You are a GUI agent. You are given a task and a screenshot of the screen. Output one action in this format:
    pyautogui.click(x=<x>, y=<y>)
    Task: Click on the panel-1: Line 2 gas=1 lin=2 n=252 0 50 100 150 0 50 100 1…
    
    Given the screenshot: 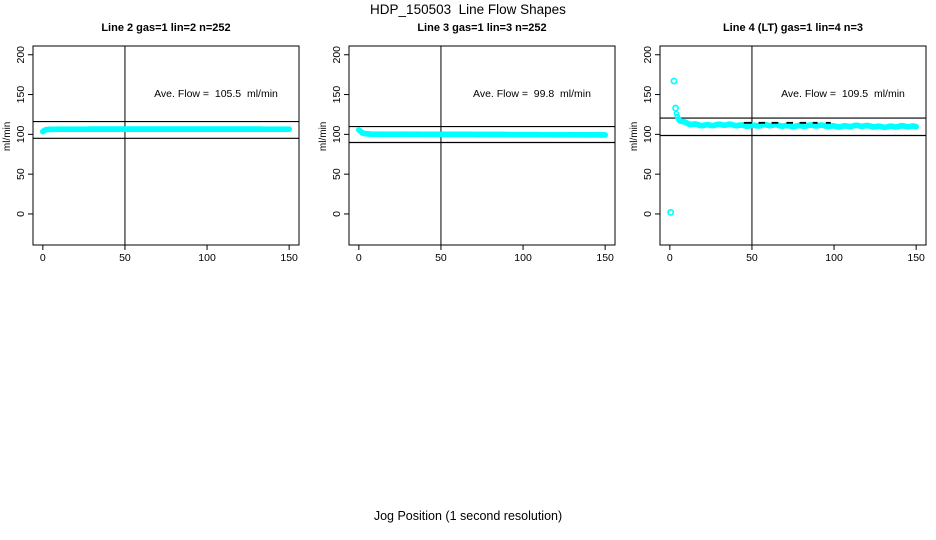 What is the action you would take?
    pyautogui.click(x=151, y=143)
    